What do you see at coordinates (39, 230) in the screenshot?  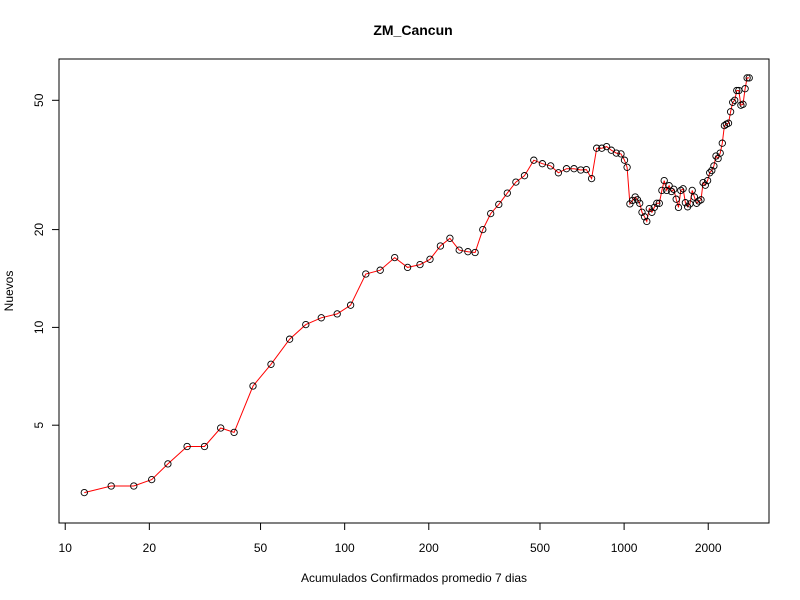 I see `y-tick-label: 20` at bounding box center [39, 230].